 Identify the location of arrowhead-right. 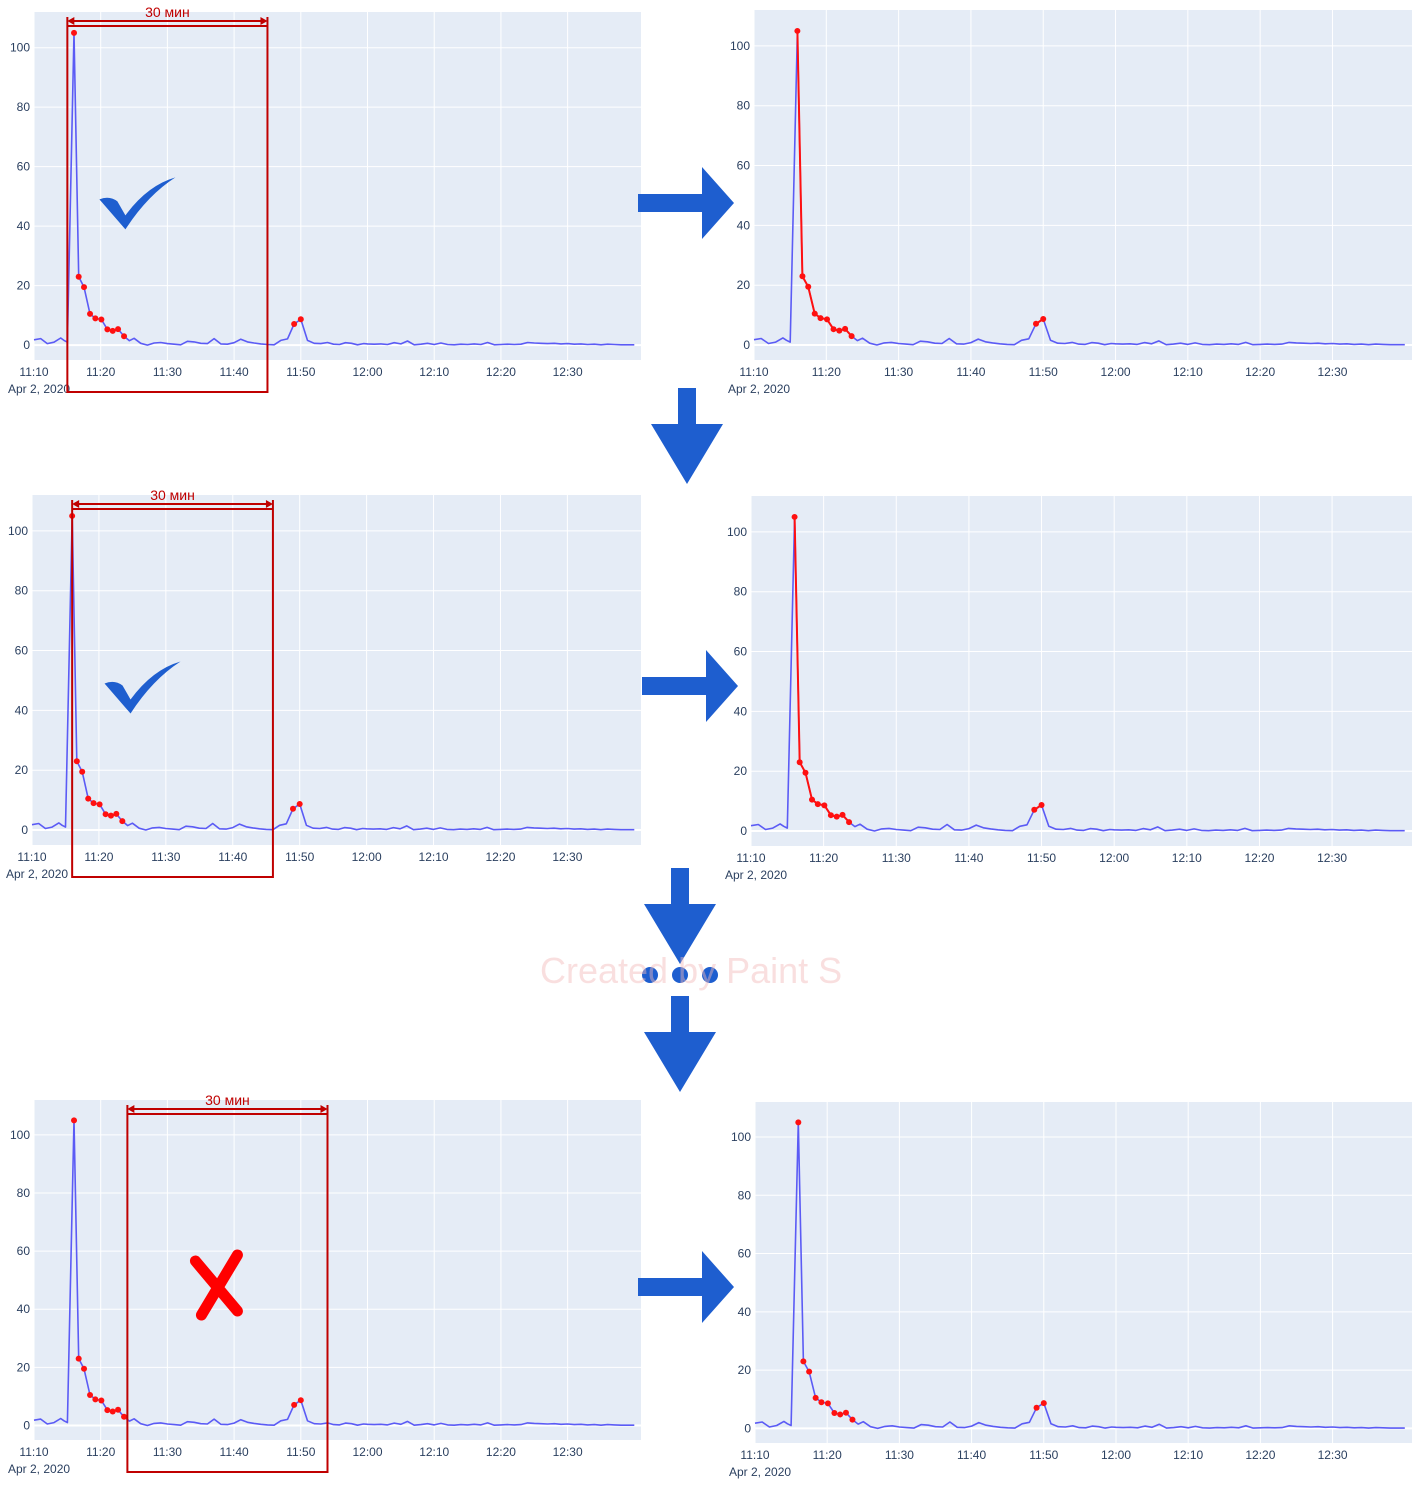
(324, 1109).